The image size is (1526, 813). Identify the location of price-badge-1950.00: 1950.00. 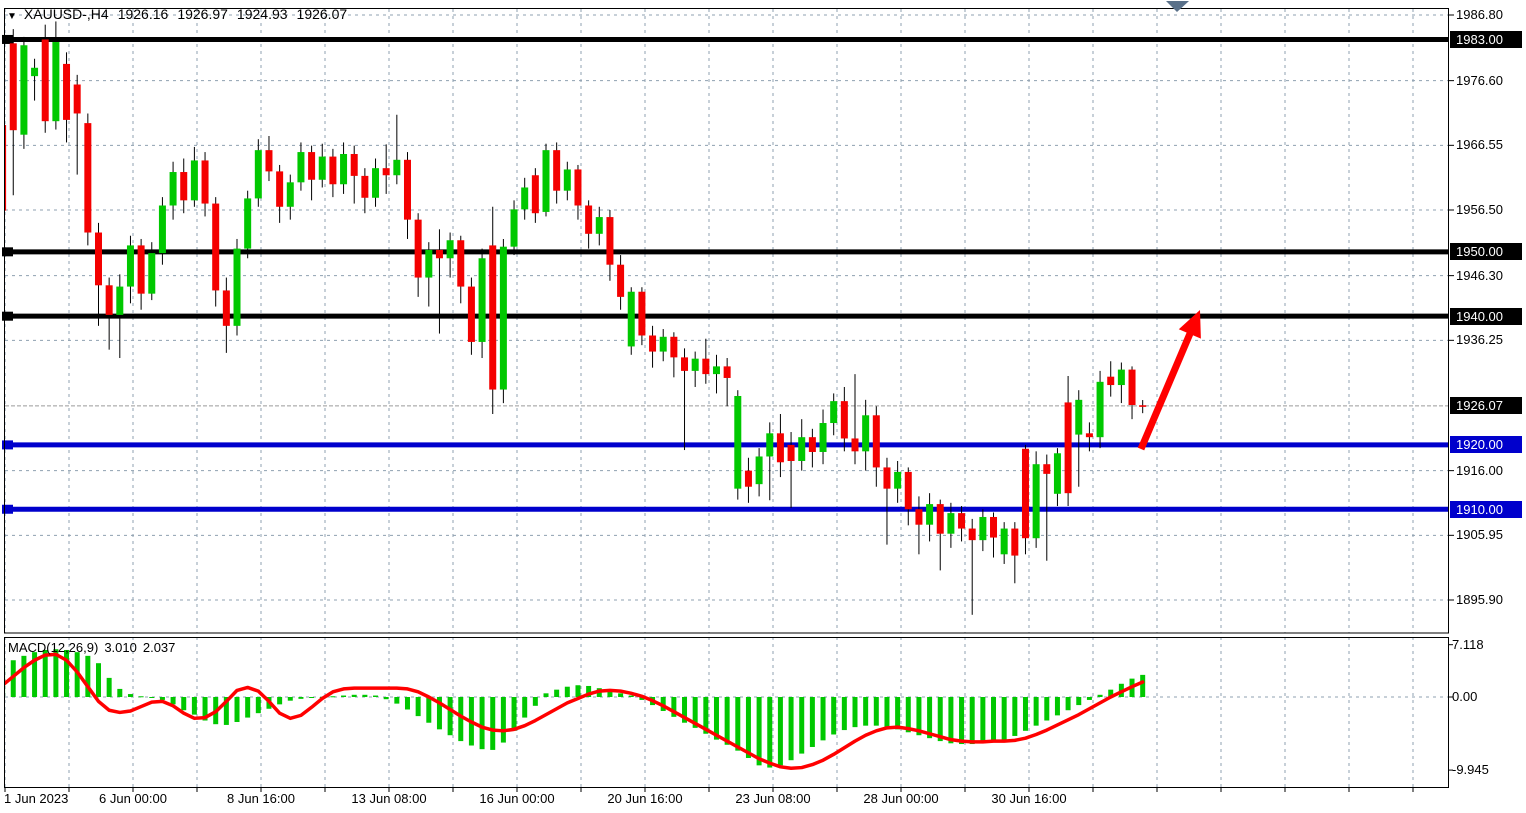
(1486, 252).